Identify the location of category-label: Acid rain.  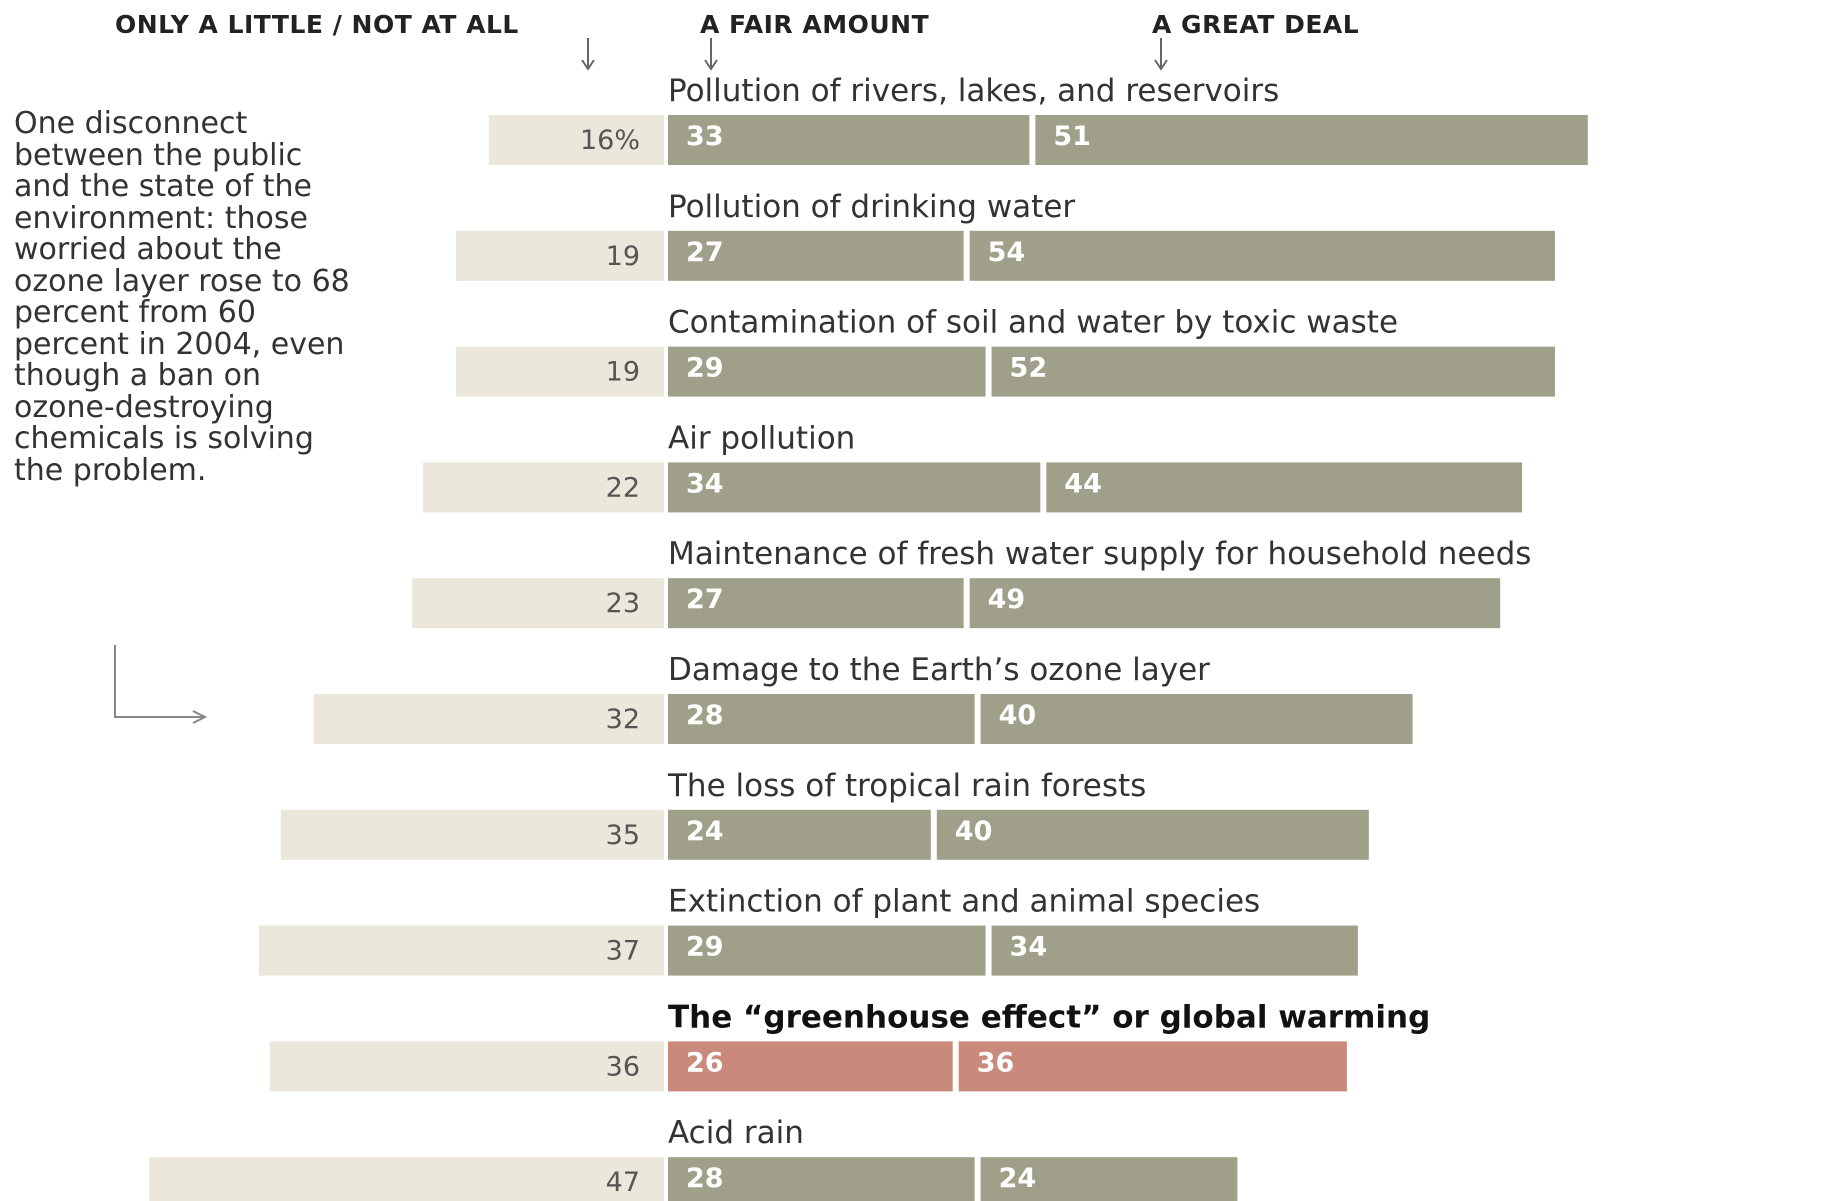
(736, 1133).